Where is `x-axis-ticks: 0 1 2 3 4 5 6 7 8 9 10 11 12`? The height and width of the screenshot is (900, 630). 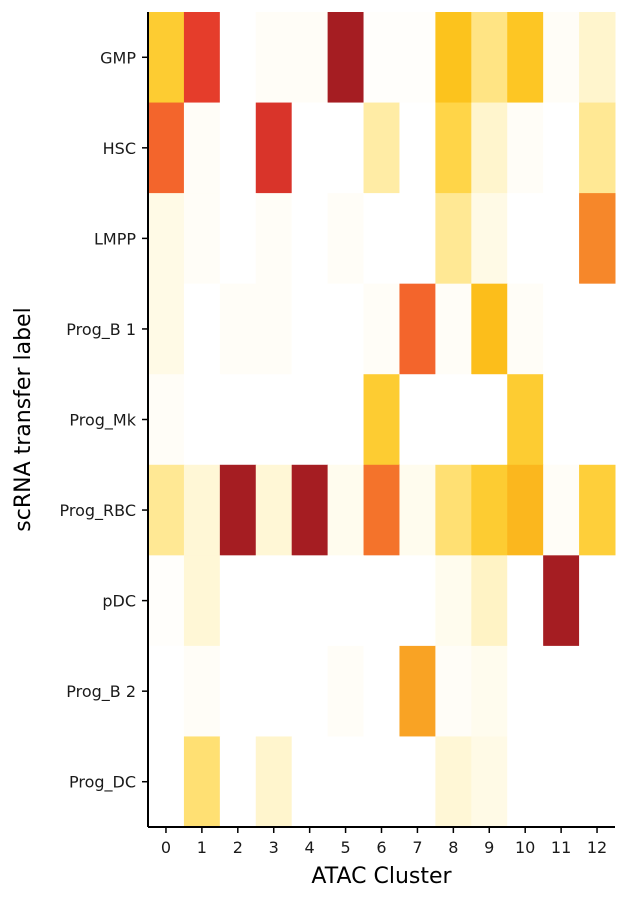 x-axis-ticks: 0 1 2 3 4 5 6 7 8 9 10 11 12 is located at coordinates (384, 842).